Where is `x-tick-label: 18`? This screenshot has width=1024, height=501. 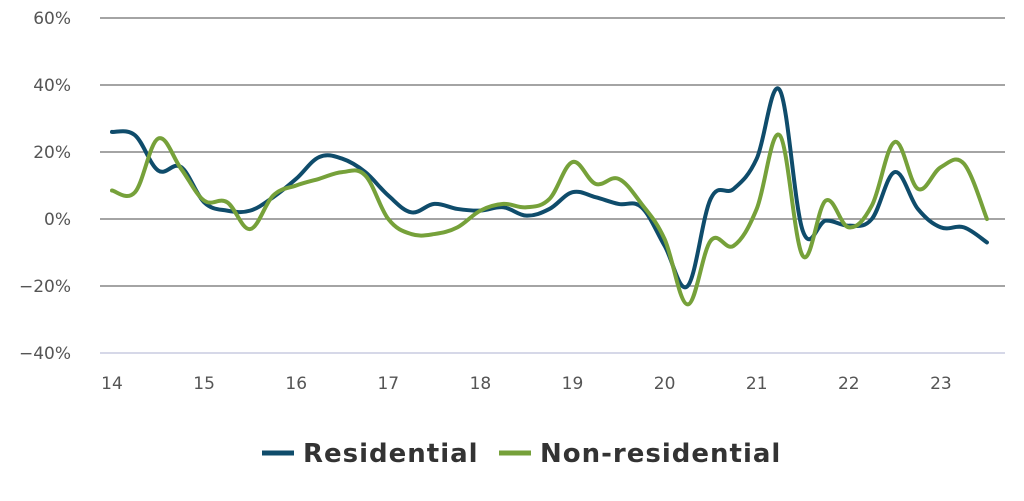 x-tick-label: 18 is located at coordinates (481, 384).